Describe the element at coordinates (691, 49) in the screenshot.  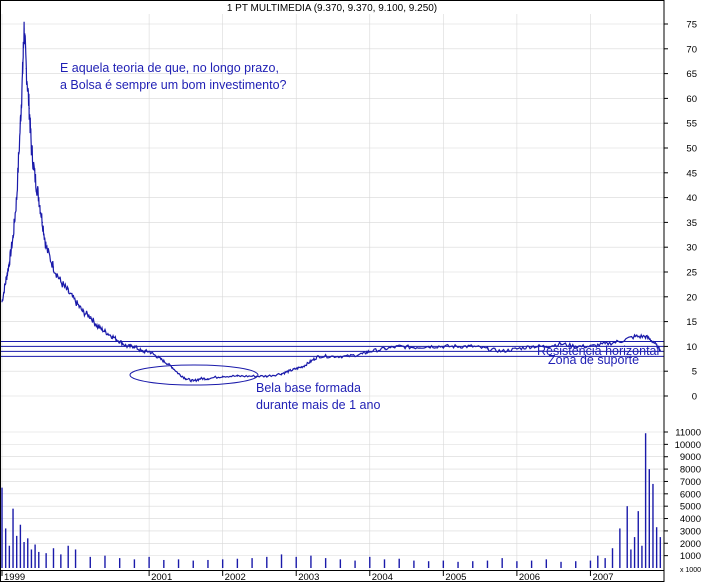
I see `price-tick-label: 70` at that location.